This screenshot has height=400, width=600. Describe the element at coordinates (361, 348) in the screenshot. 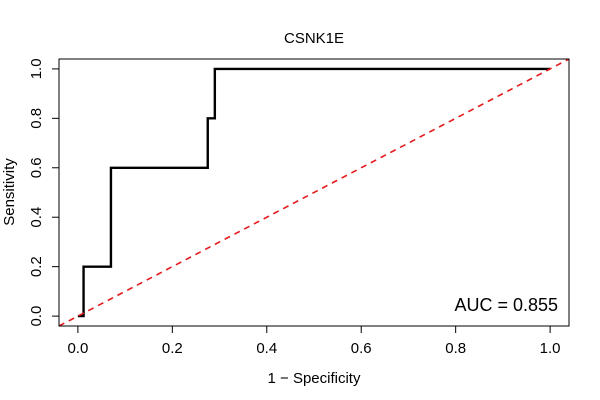

I see `x-tick-label: 0.6` at that location.